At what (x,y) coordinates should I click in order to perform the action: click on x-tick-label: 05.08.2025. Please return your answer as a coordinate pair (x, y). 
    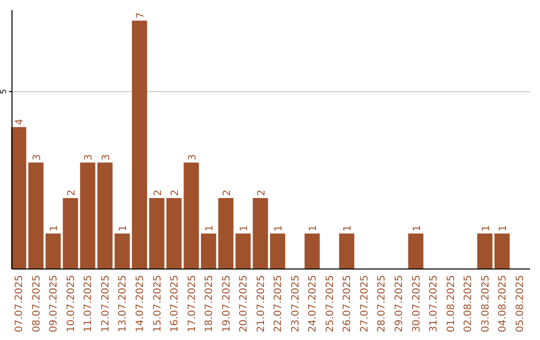
    Looking at the image, I should click on (520, 303).